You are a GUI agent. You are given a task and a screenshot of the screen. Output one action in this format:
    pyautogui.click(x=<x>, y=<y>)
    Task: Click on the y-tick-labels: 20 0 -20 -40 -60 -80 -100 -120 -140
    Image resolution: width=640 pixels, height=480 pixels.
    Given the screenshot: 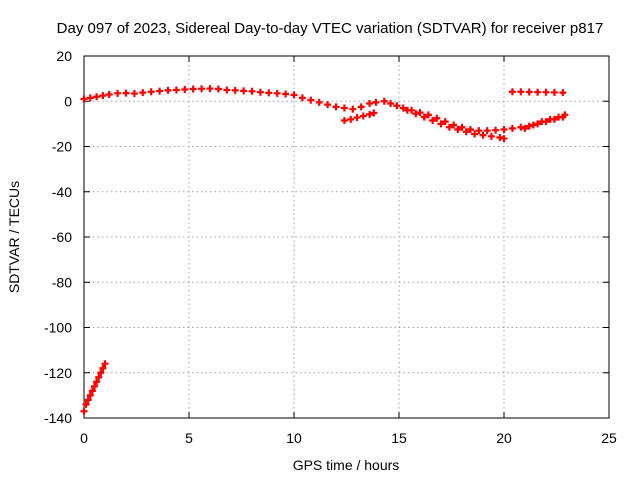 What is the action you would take?
    pyautogui.click(x=58, y=237)
    